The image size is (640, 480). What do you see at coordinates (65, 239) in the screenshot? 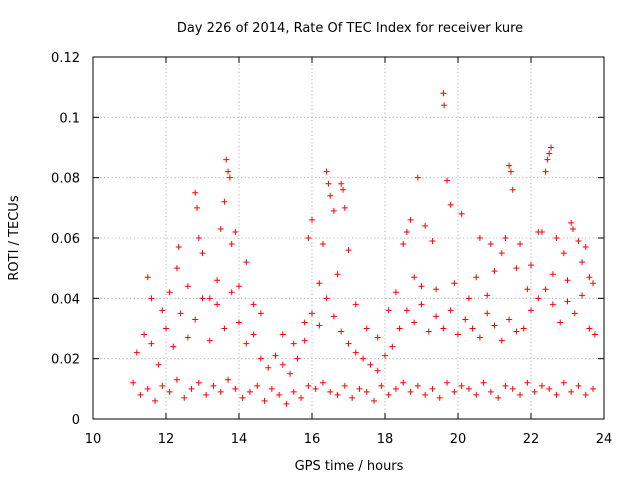
I see `y-tick-labels: 0 0.02 0.04 0.06 0.08 0.1 0.12` at bounding box center [65, 239].